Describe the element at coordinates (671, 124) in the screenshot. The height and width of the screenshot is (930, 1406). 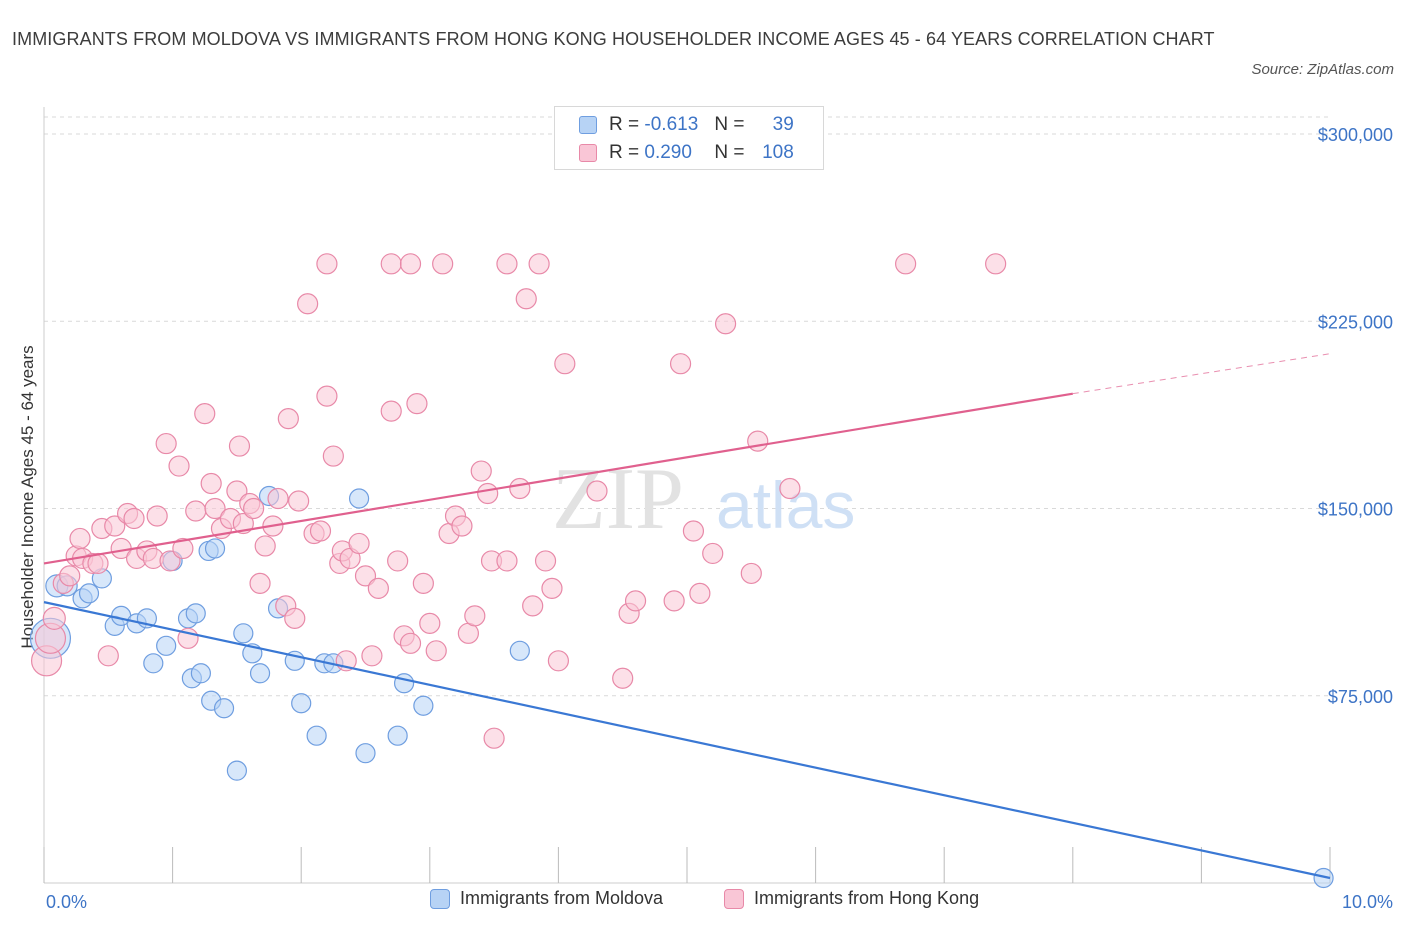
I see `legend-r-value: -0.613` at that location.